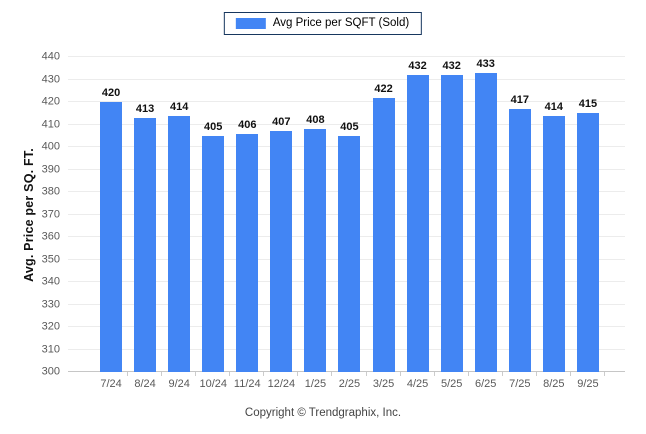 This screenshot has height=434, width=646. Describe the element at coordinates (247, 245) in the screenshot. I see `bar: 406` at that location.